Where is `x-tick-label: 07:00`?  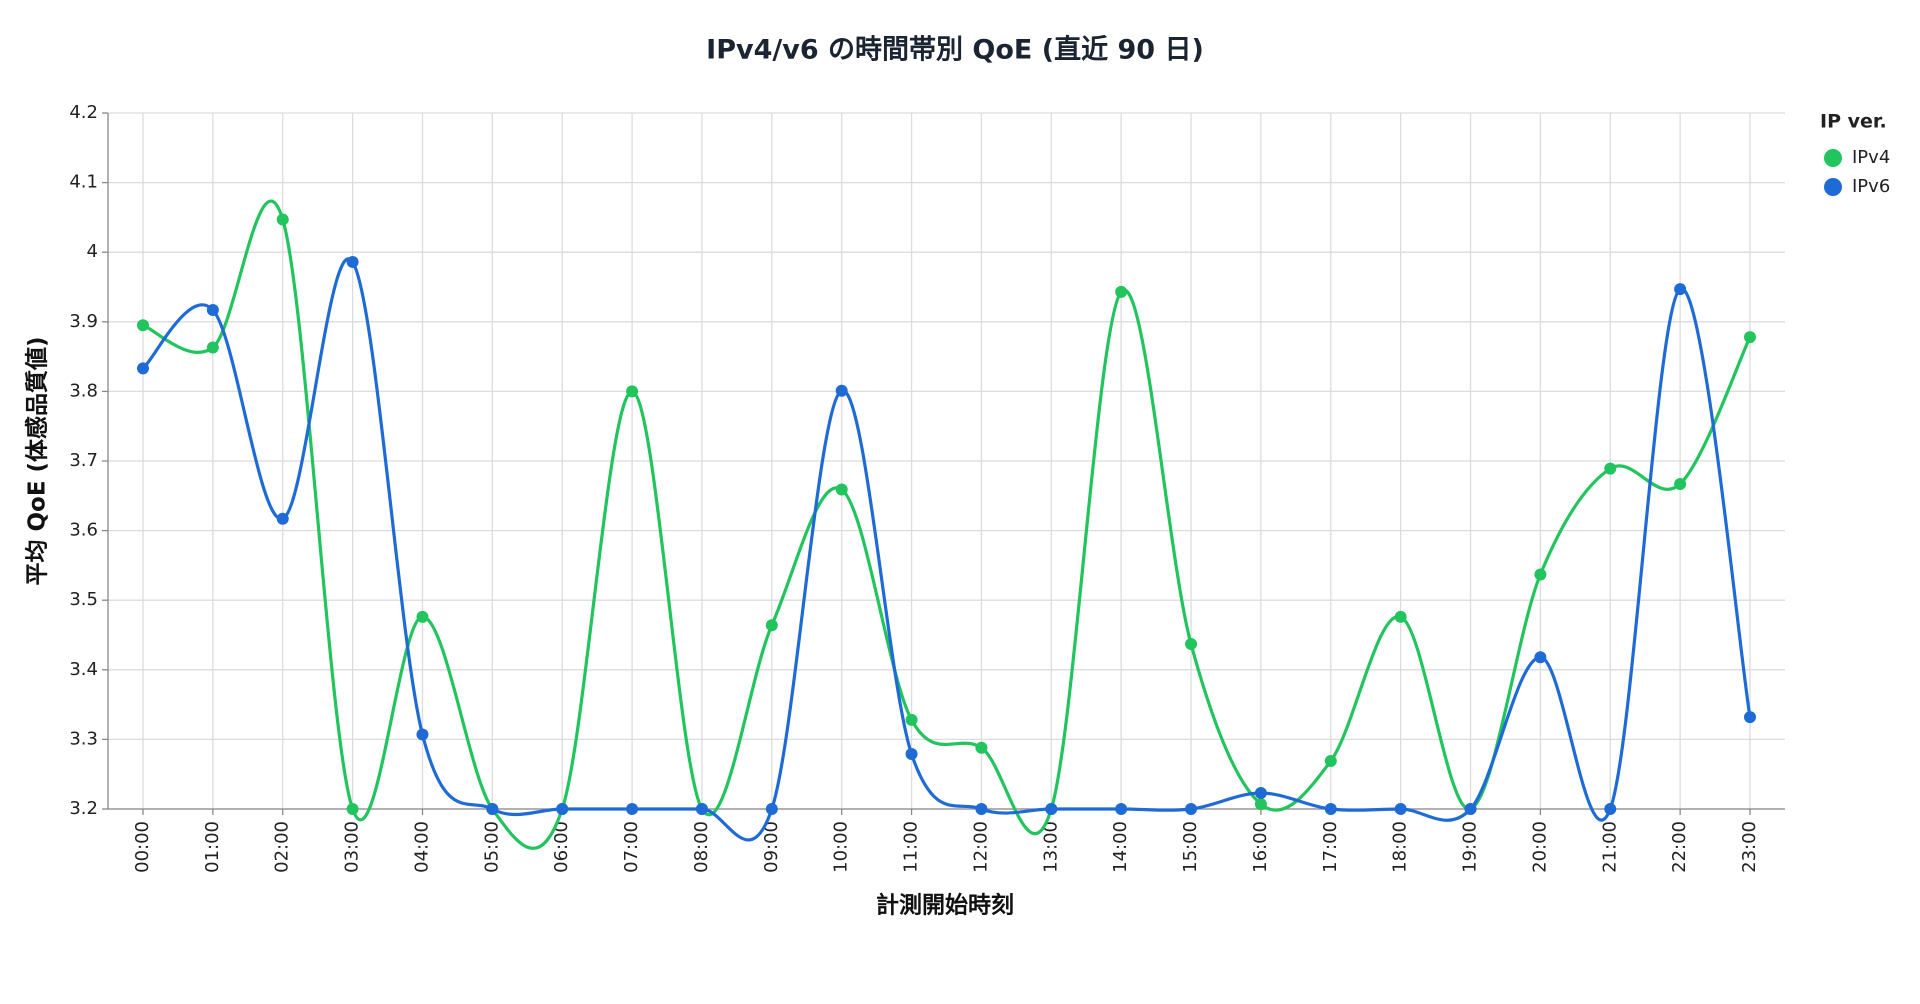 x-tick-label: 07:00 is located at coordinates (631, 847).